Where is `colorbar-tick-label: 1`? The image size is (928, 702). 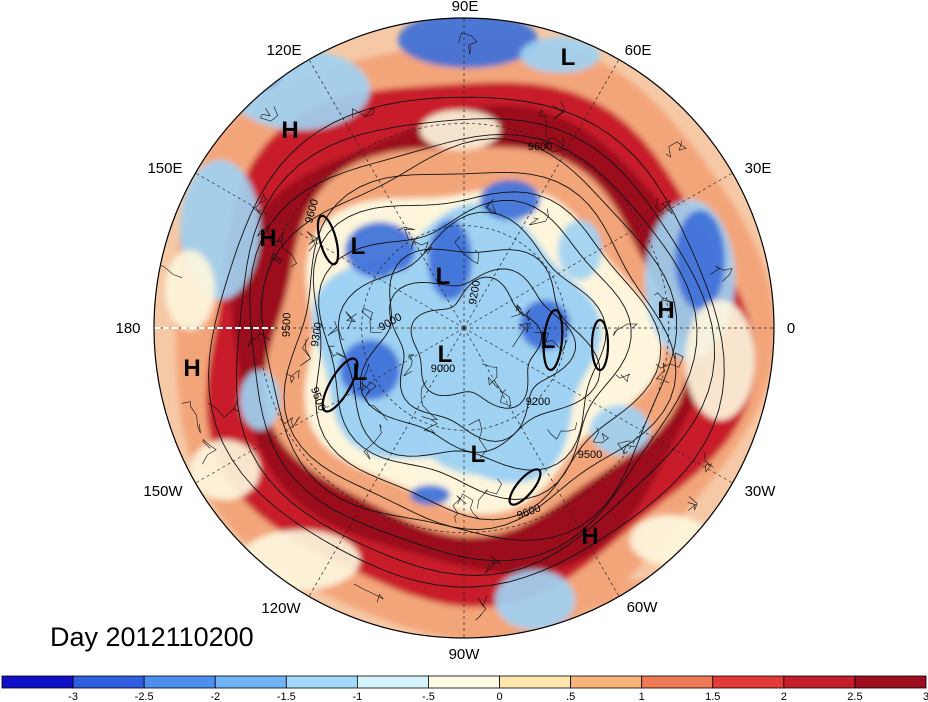
colorbar-tick-label: 1 is located at coordinates (642, 696).